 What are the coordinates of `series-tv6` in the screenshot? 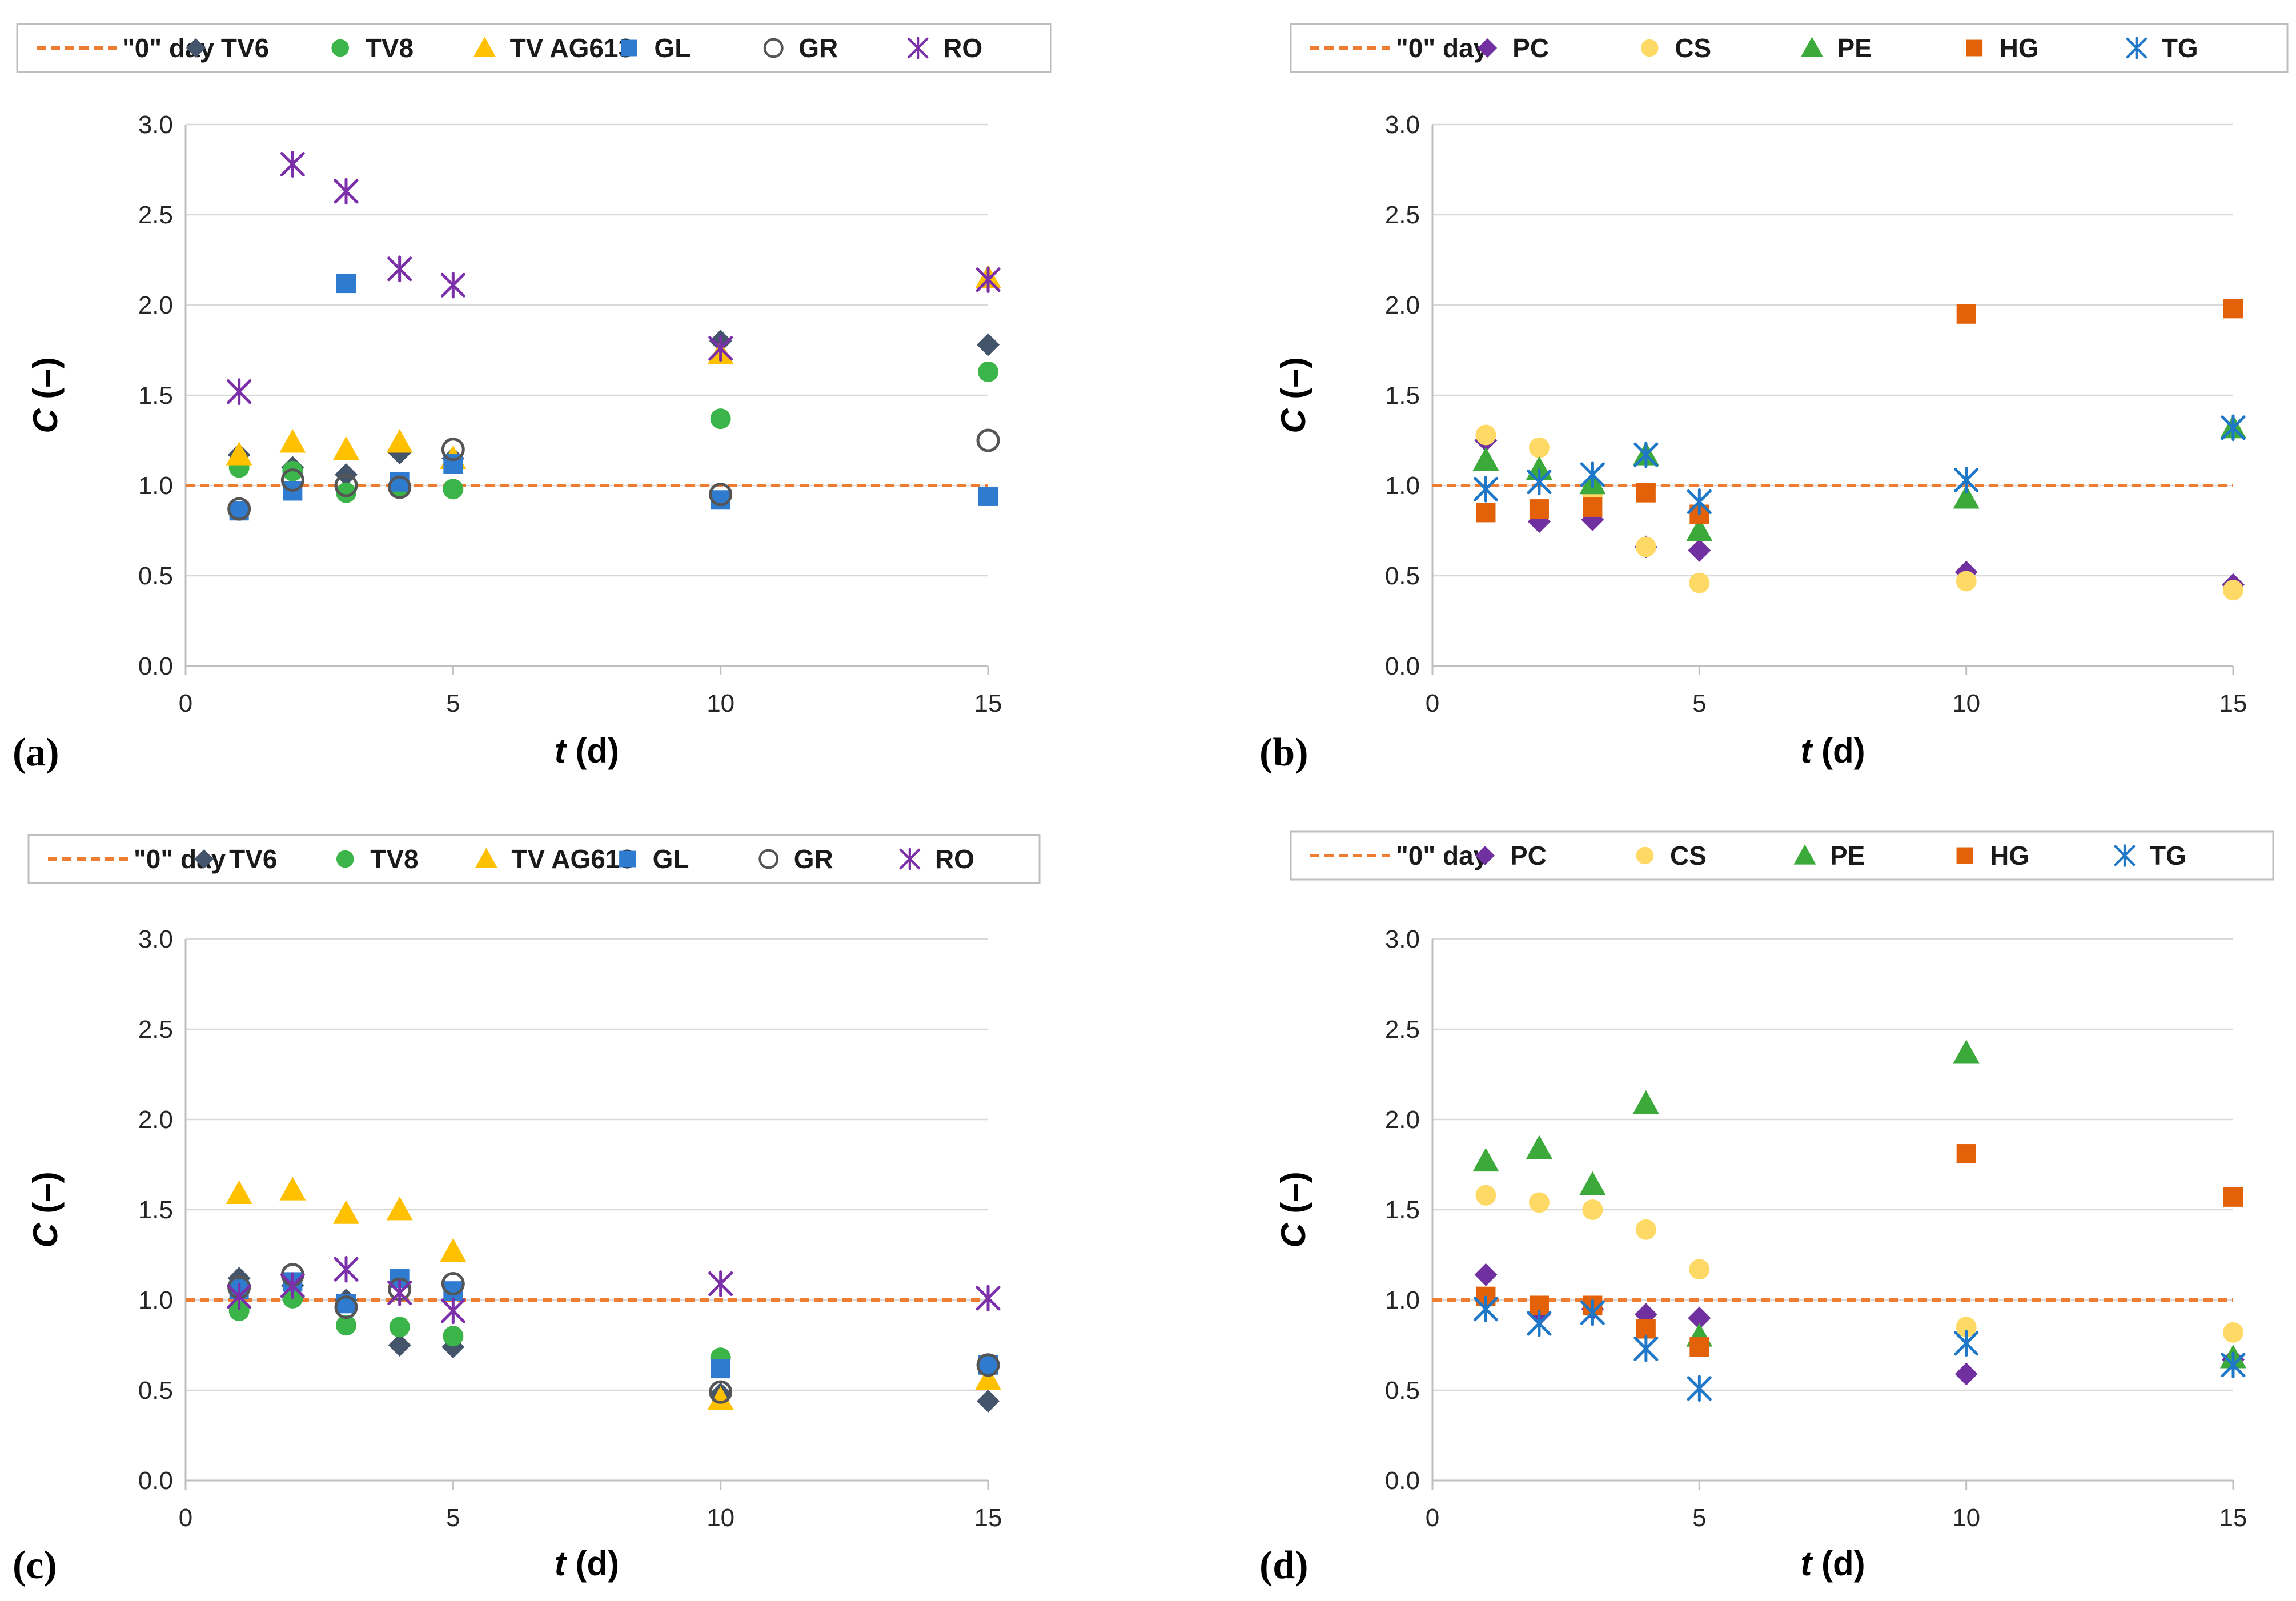 It's located at (613, 408).